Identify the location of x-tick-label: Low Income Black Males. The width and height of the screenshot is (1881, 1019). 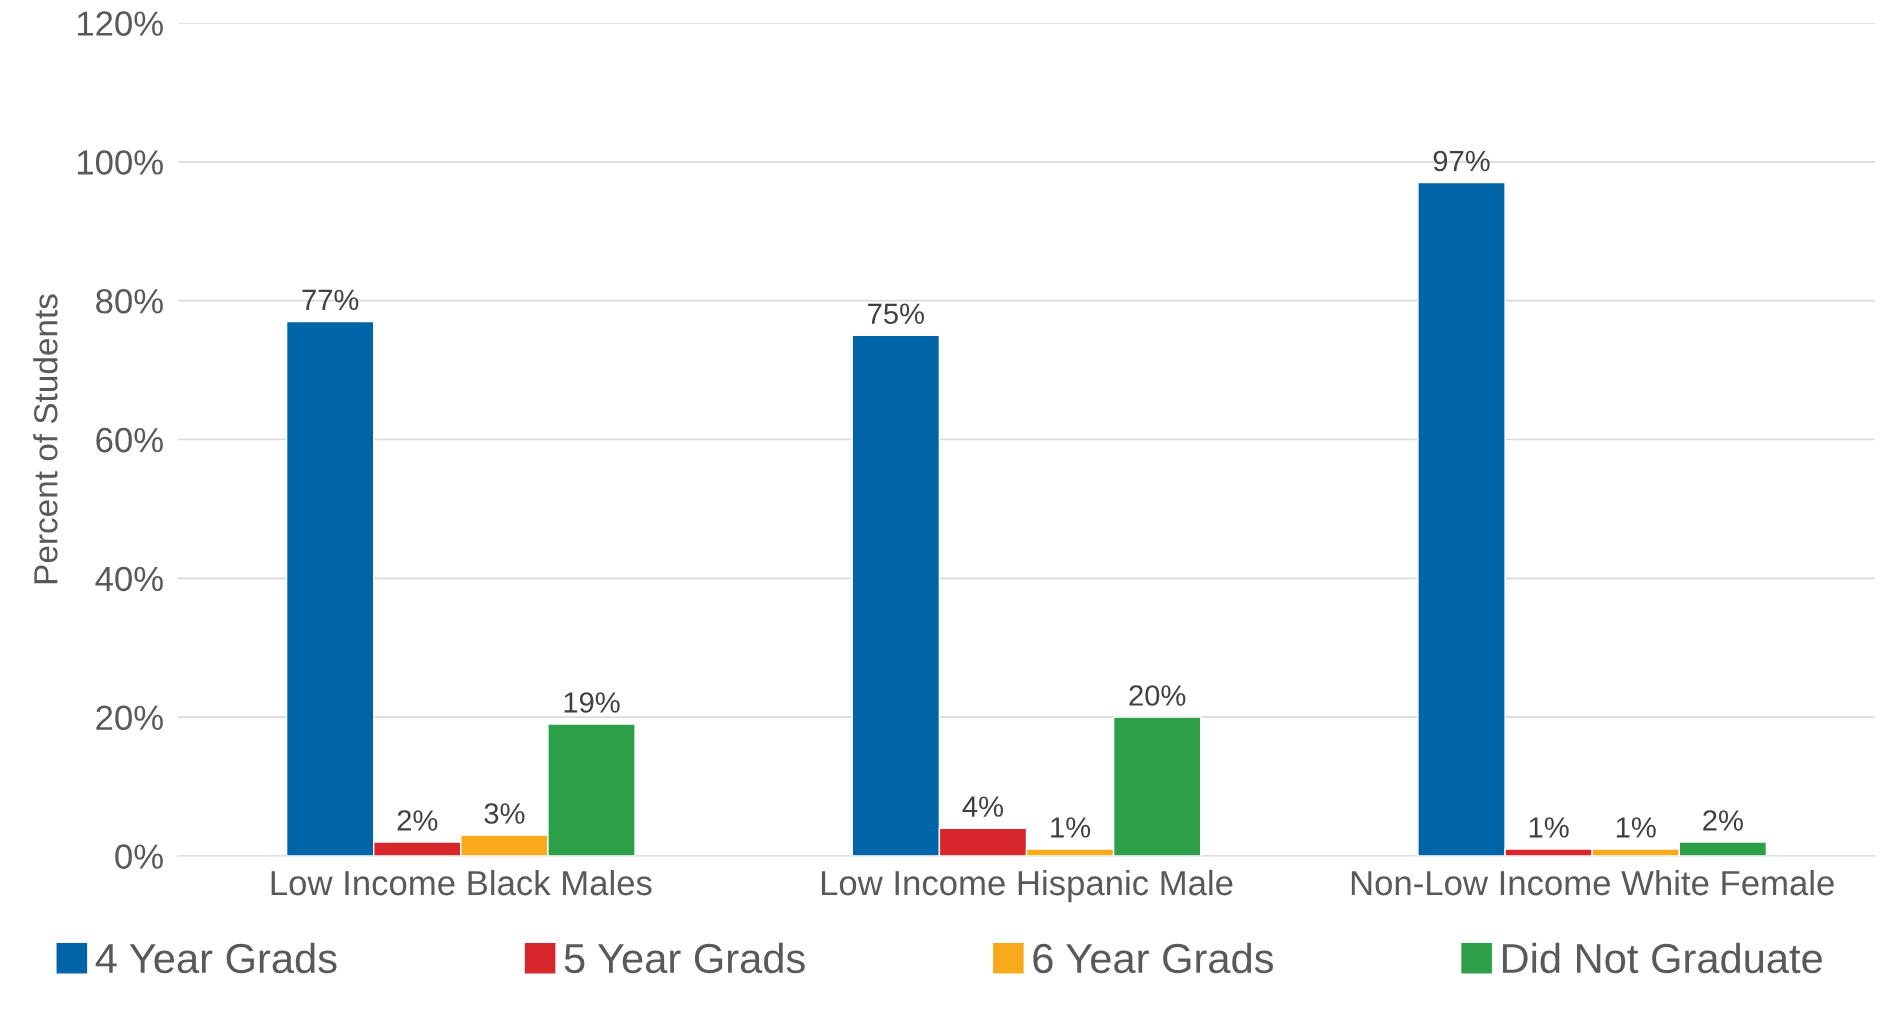
(461, 882).